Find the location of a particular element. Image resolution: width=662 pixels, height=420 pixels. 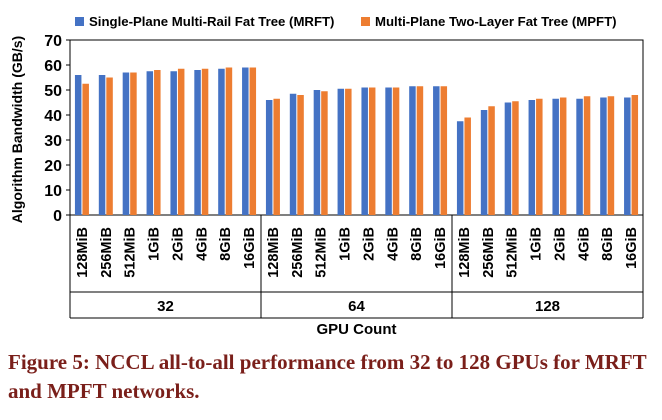

y-tick-label: 10 is located at coordinates (53, 191).